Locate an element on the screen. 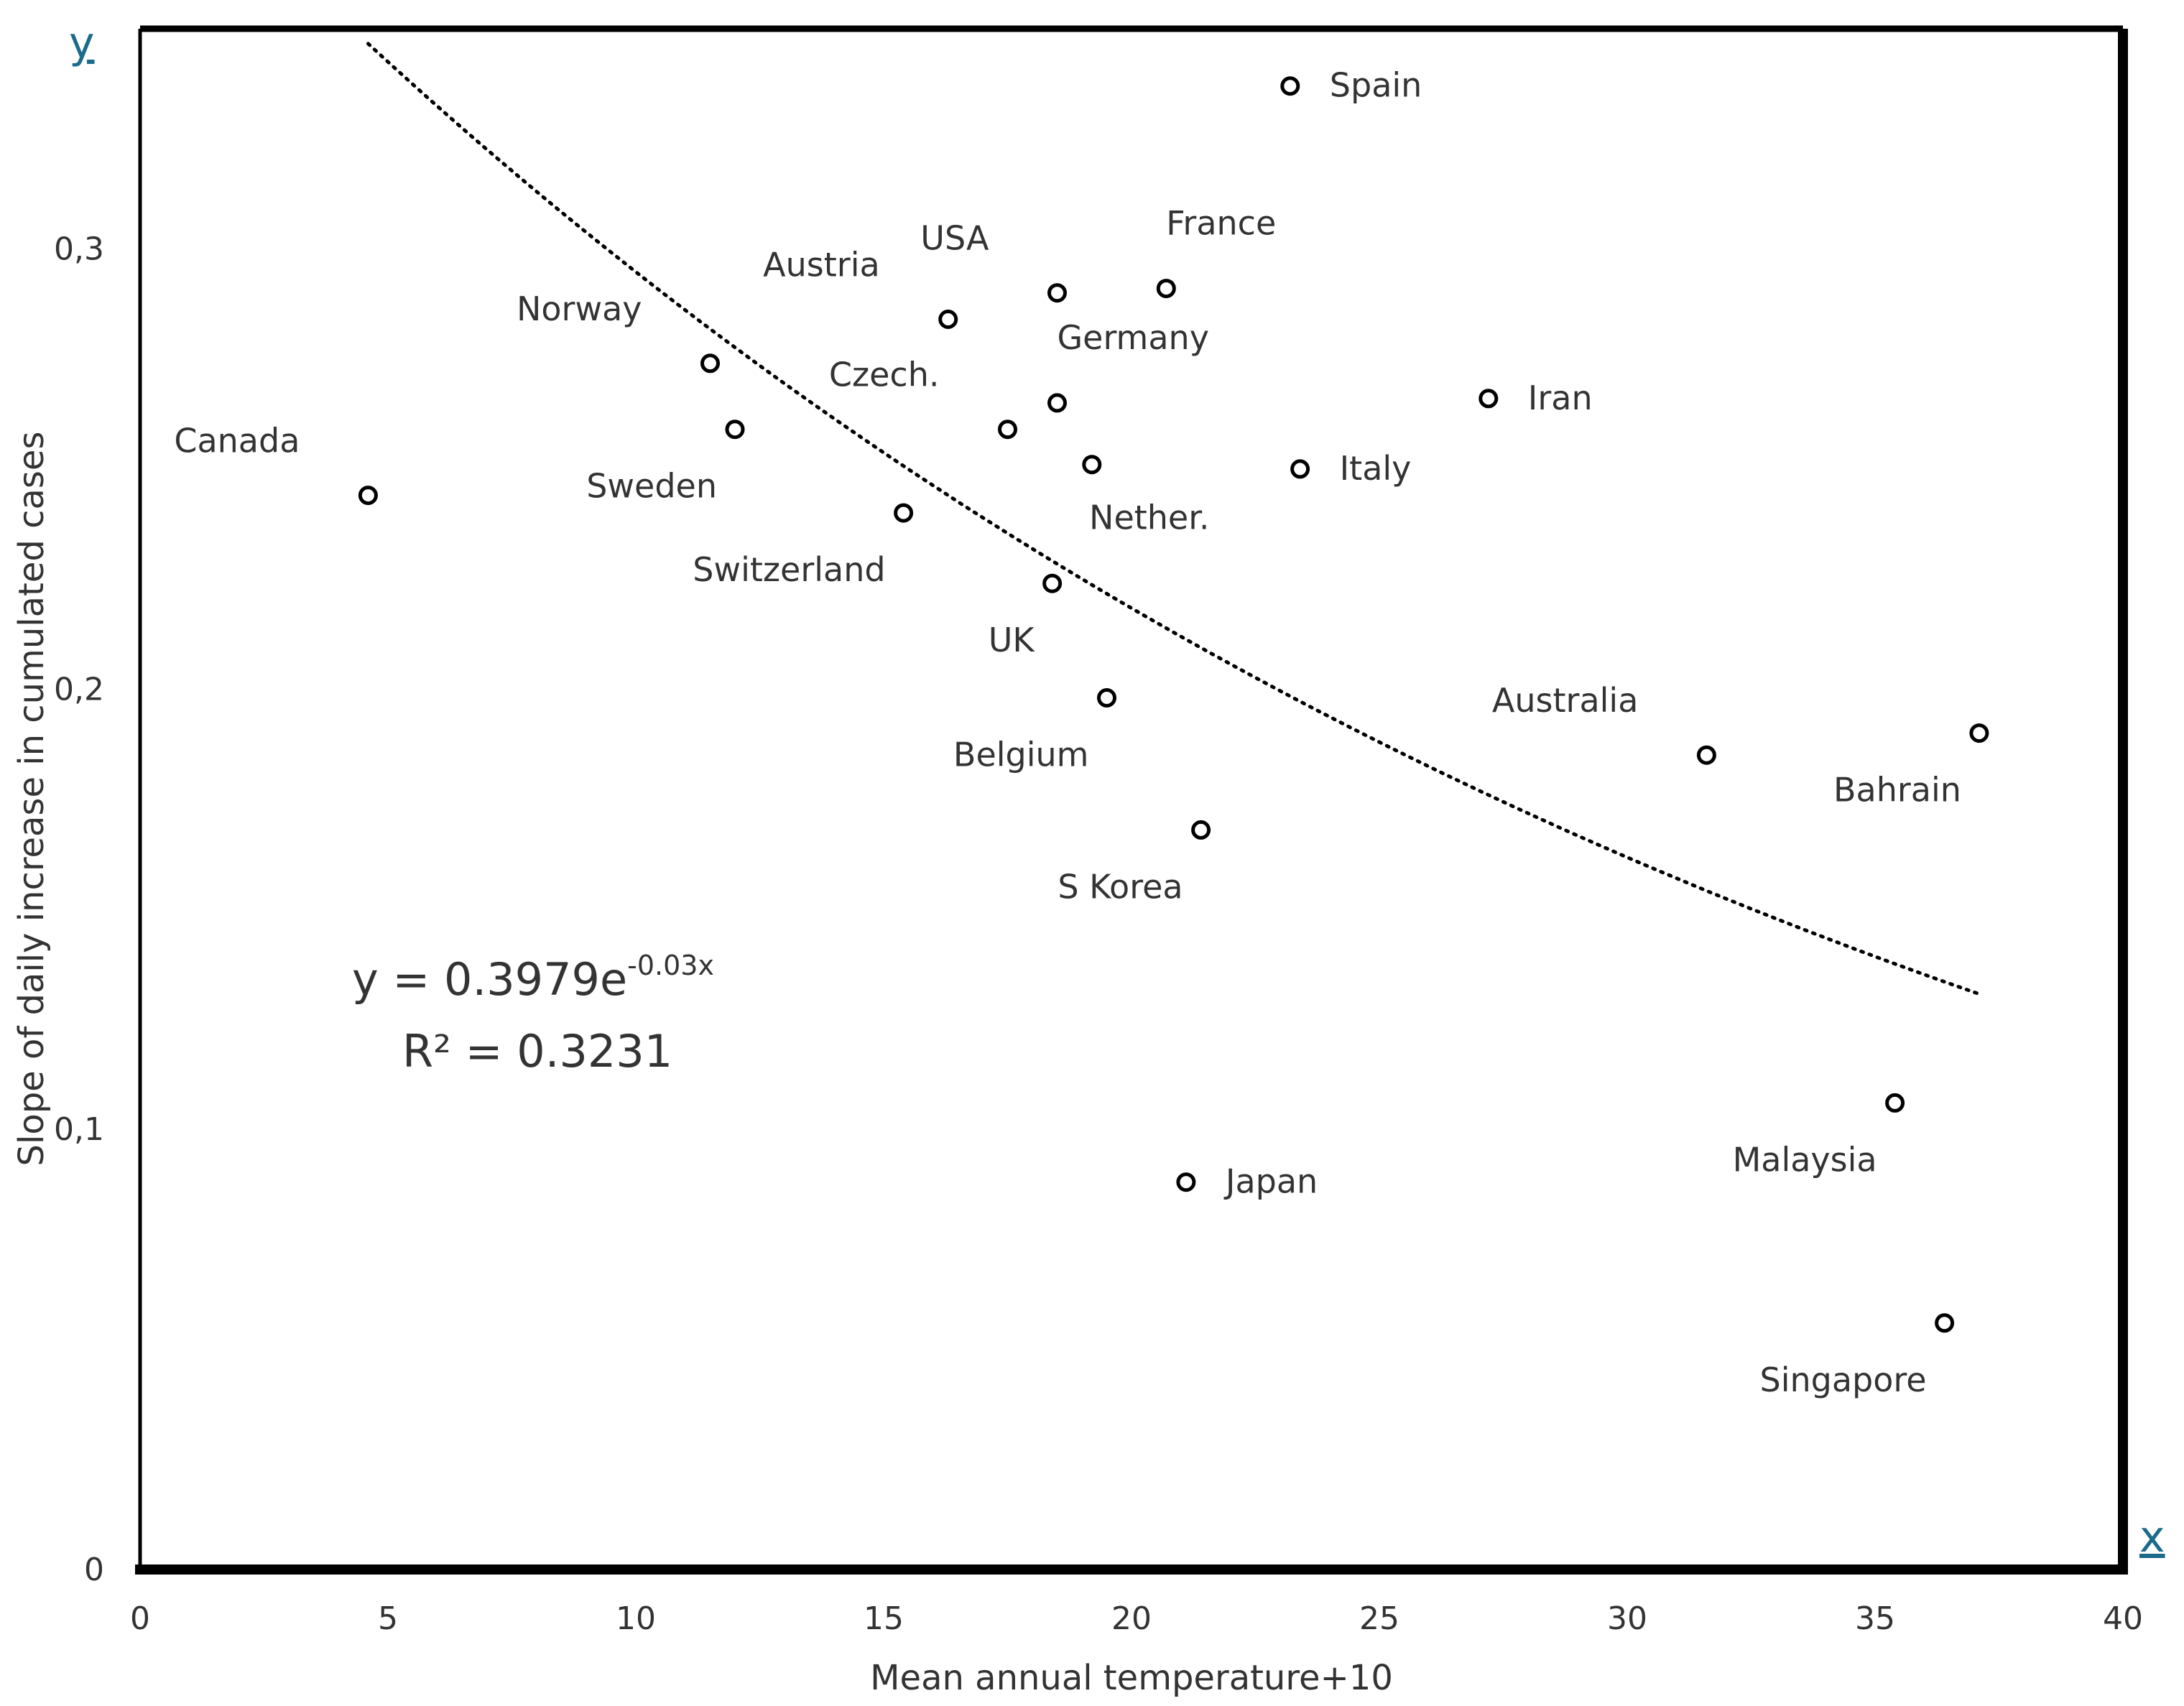 The height and width of the screenshot is (1706, 2184). y-tick-labels: 0 0,1 0,2 0,3 is located at coordinates (79, 909).